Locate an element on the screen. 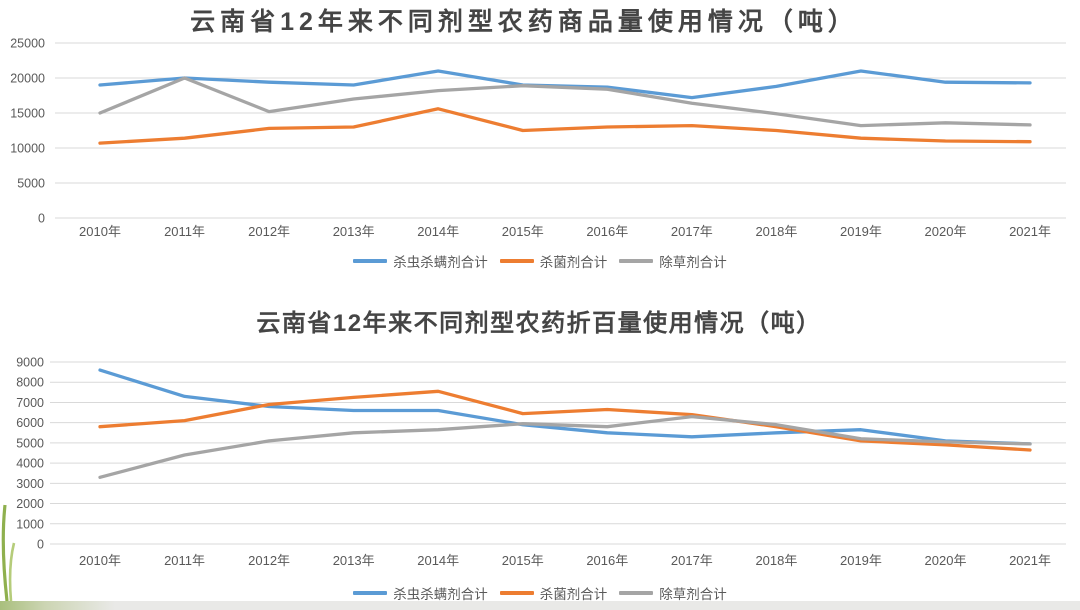 The height and width of the screenshot is (610, 1080). chart2-legend: 杀虫杀螨剂合计 杀菌剂合计 除草剂合计 is located at coordinates (540, 593).